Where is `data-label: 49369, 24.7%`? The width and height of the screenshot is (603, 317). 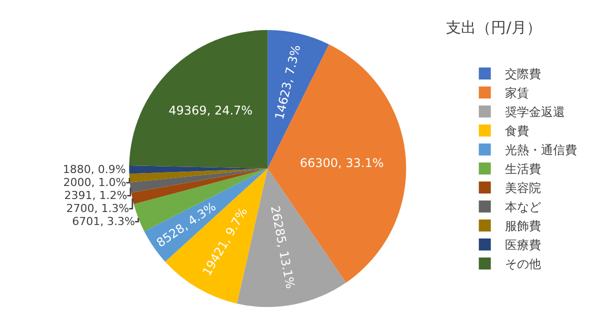
data-label: 49369, 24.7% is located at coordinates (210, 110).